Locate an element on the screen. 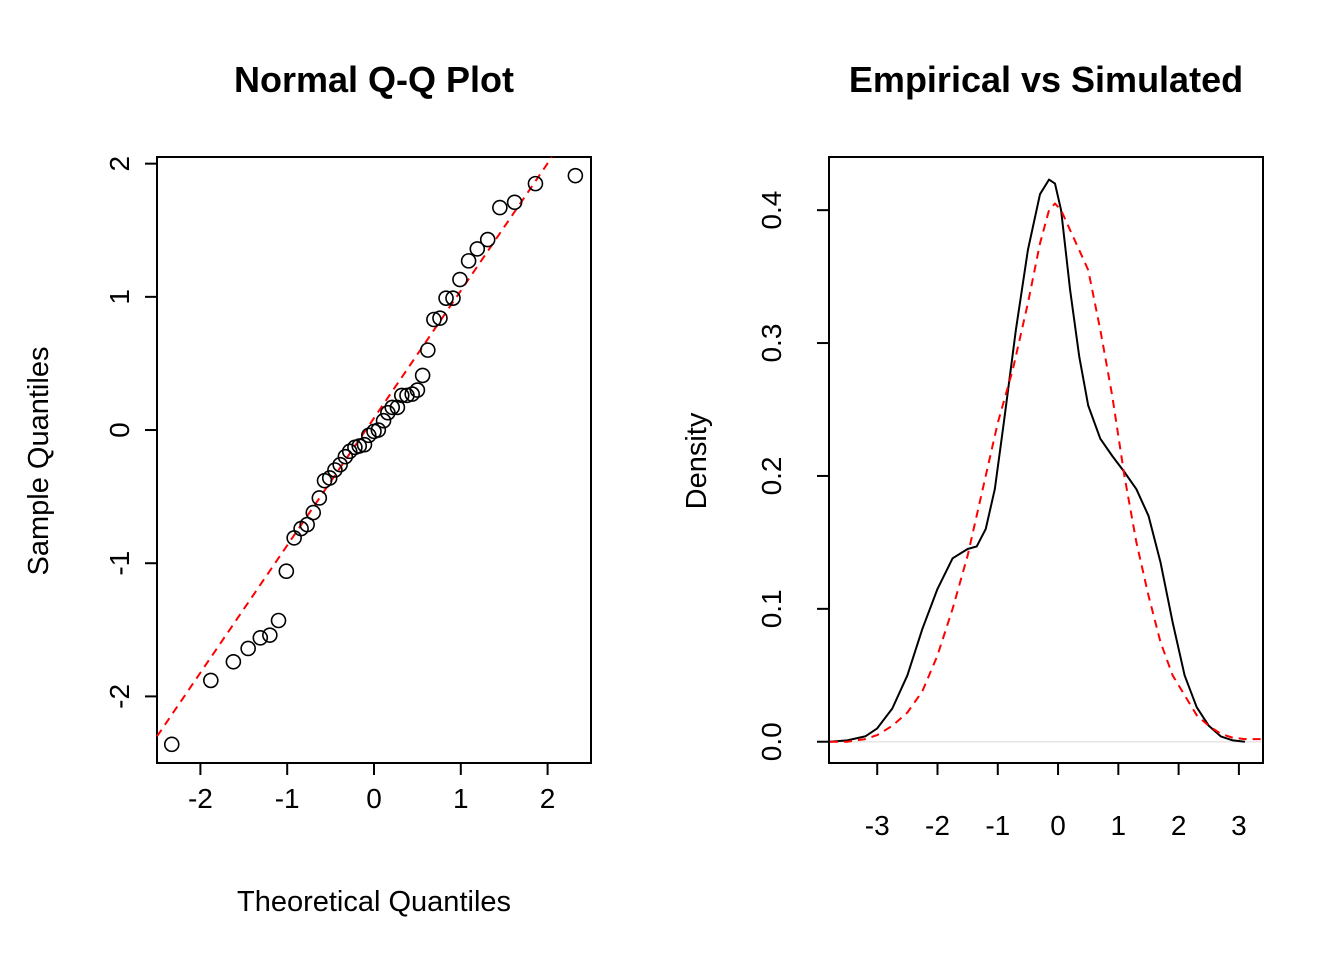  qq-ylabel: Sample Quantiles is located at coordinates (39, 461).